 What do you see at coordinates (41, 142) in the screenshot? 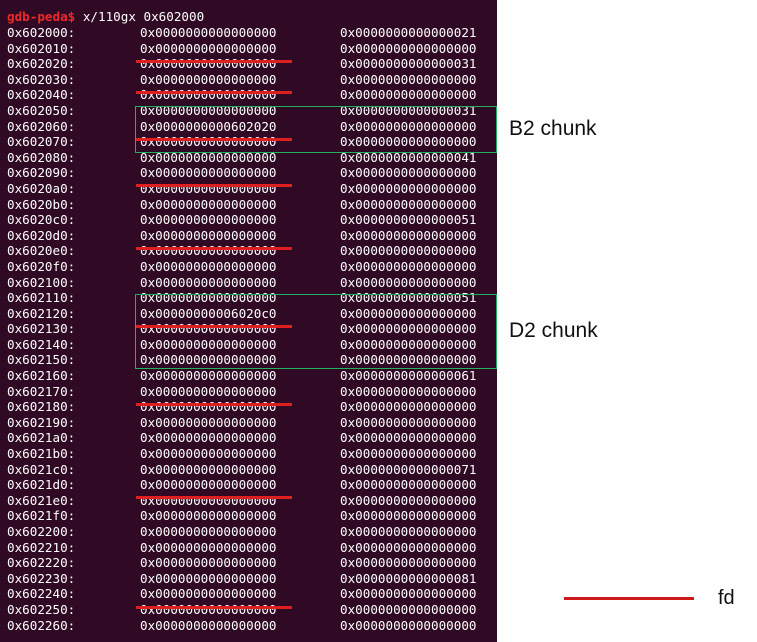
I see `memory-address: 0x602070:` at bounding box center [41, 142].